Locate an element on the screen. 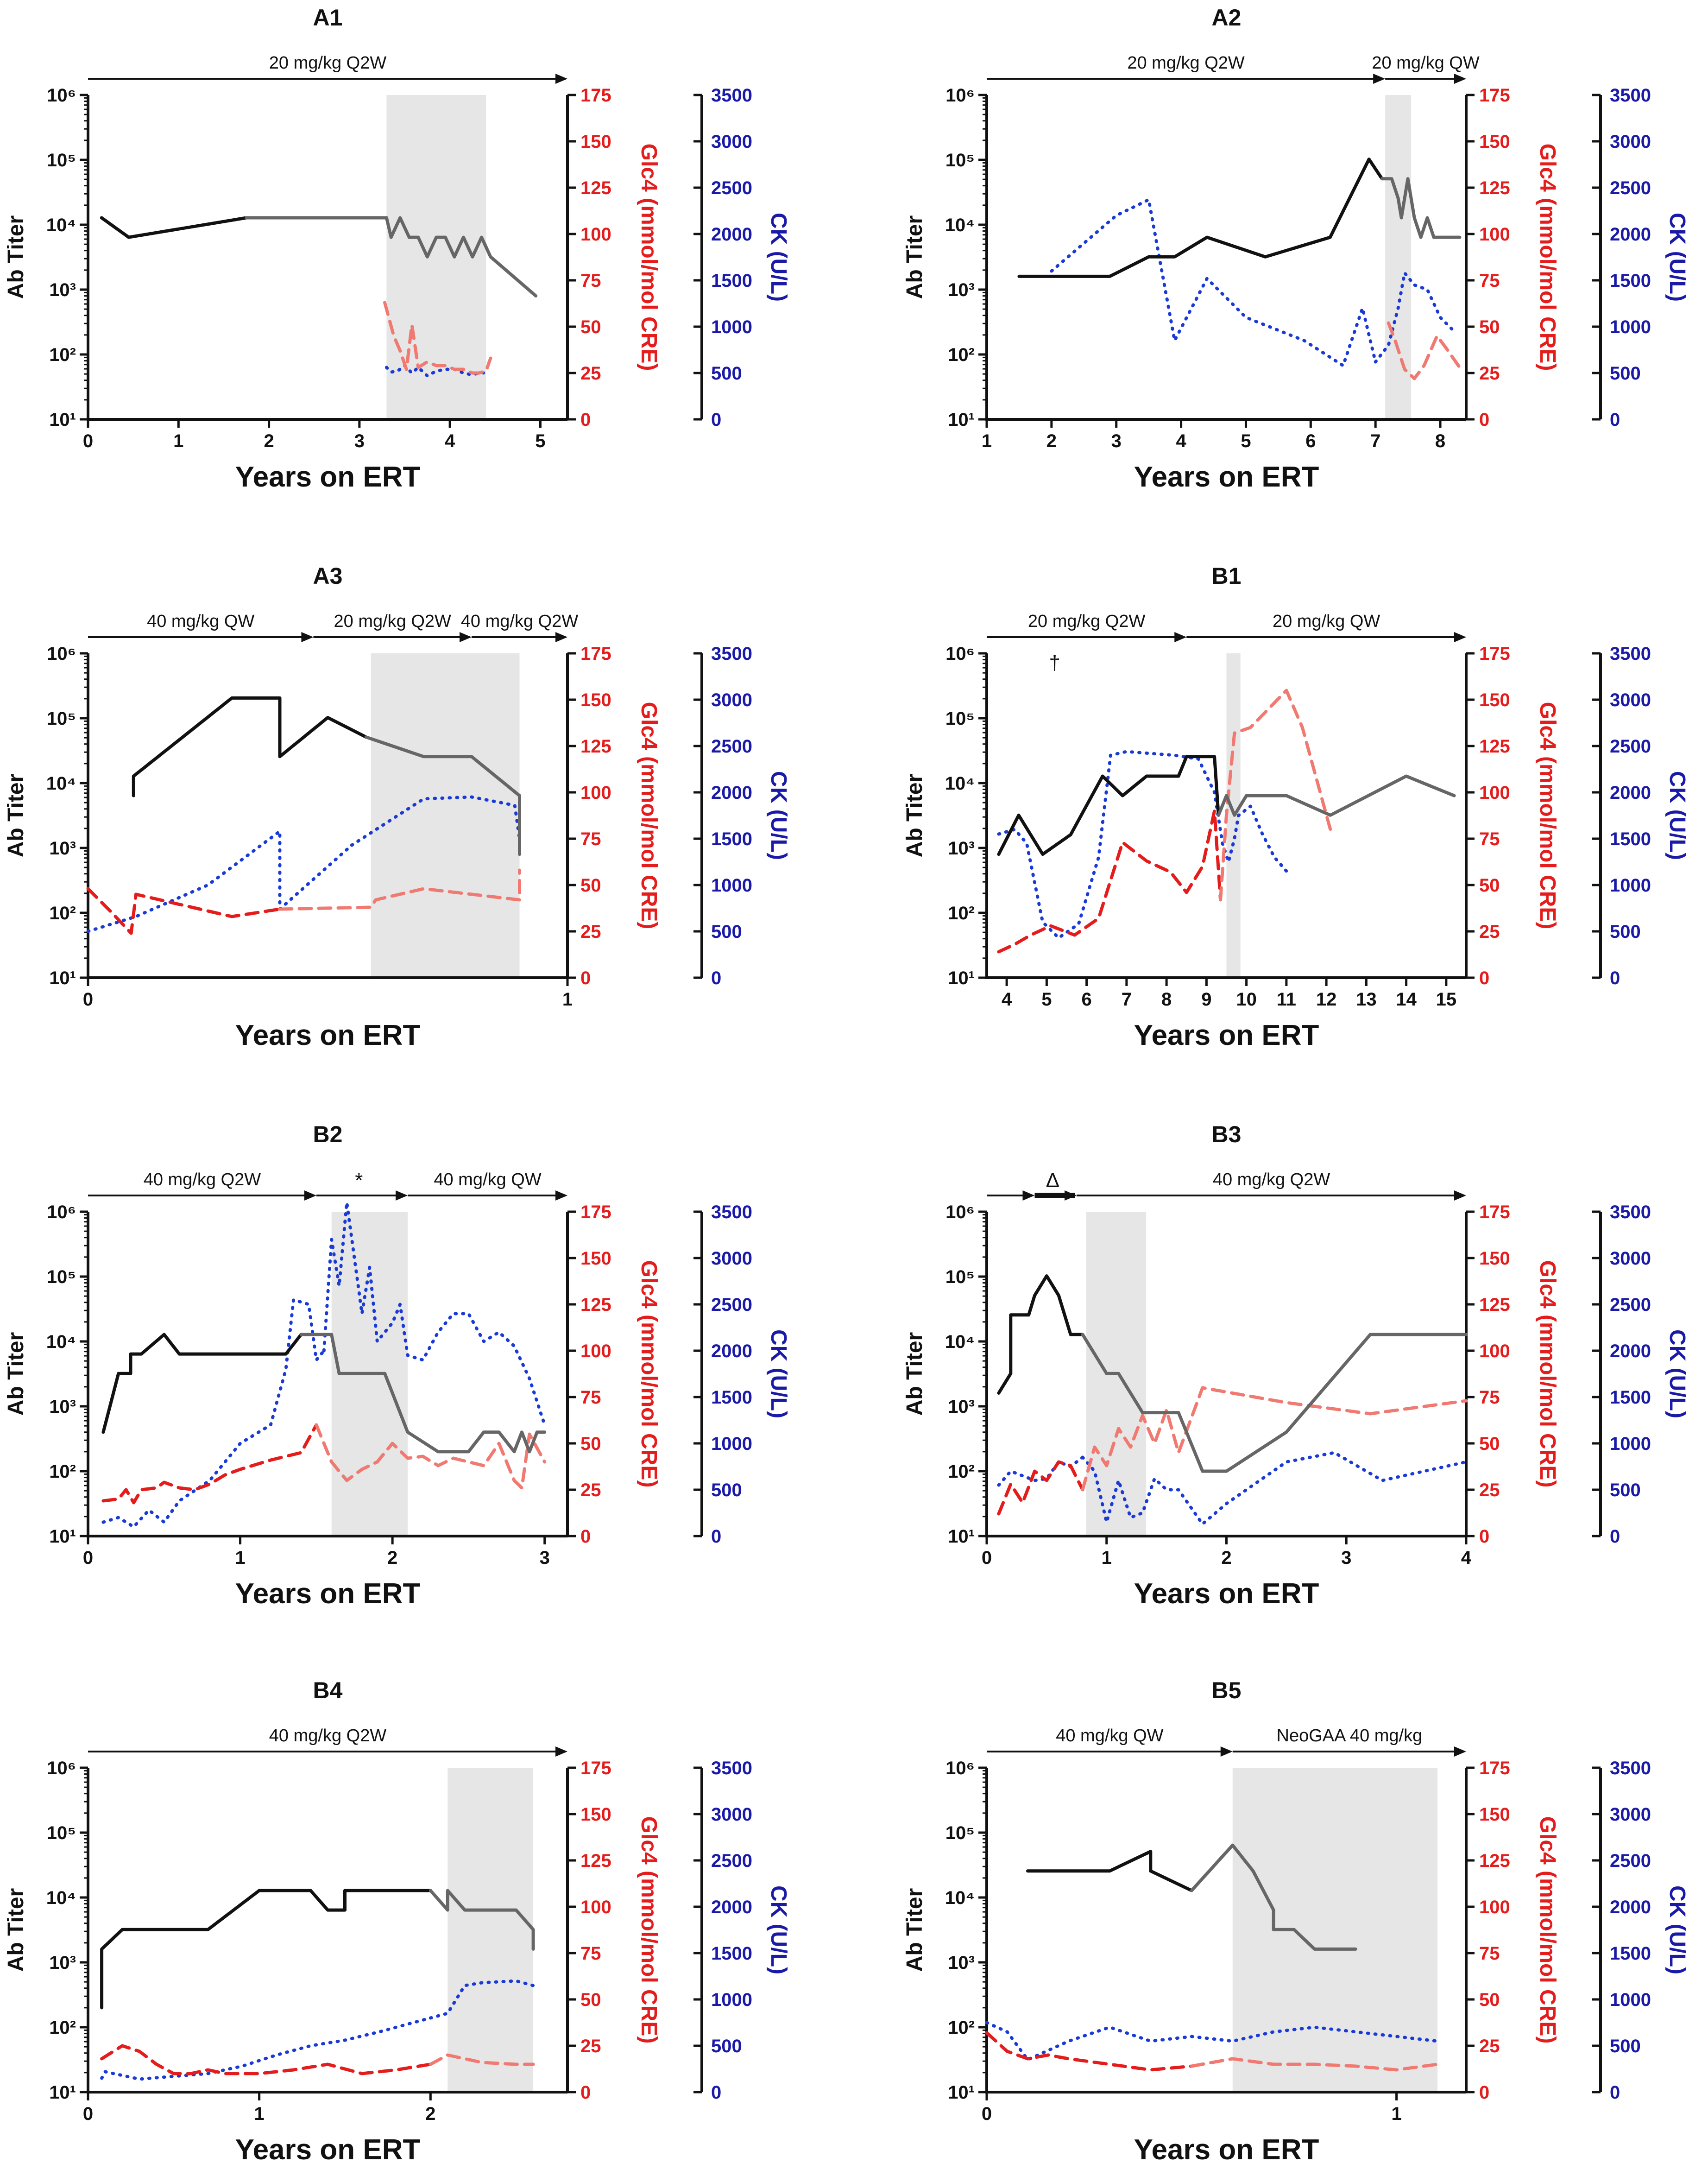 The height and width of the screenshot is (2182, 1708). x-tick-label: 13 is located at coordinates (1366, 999).